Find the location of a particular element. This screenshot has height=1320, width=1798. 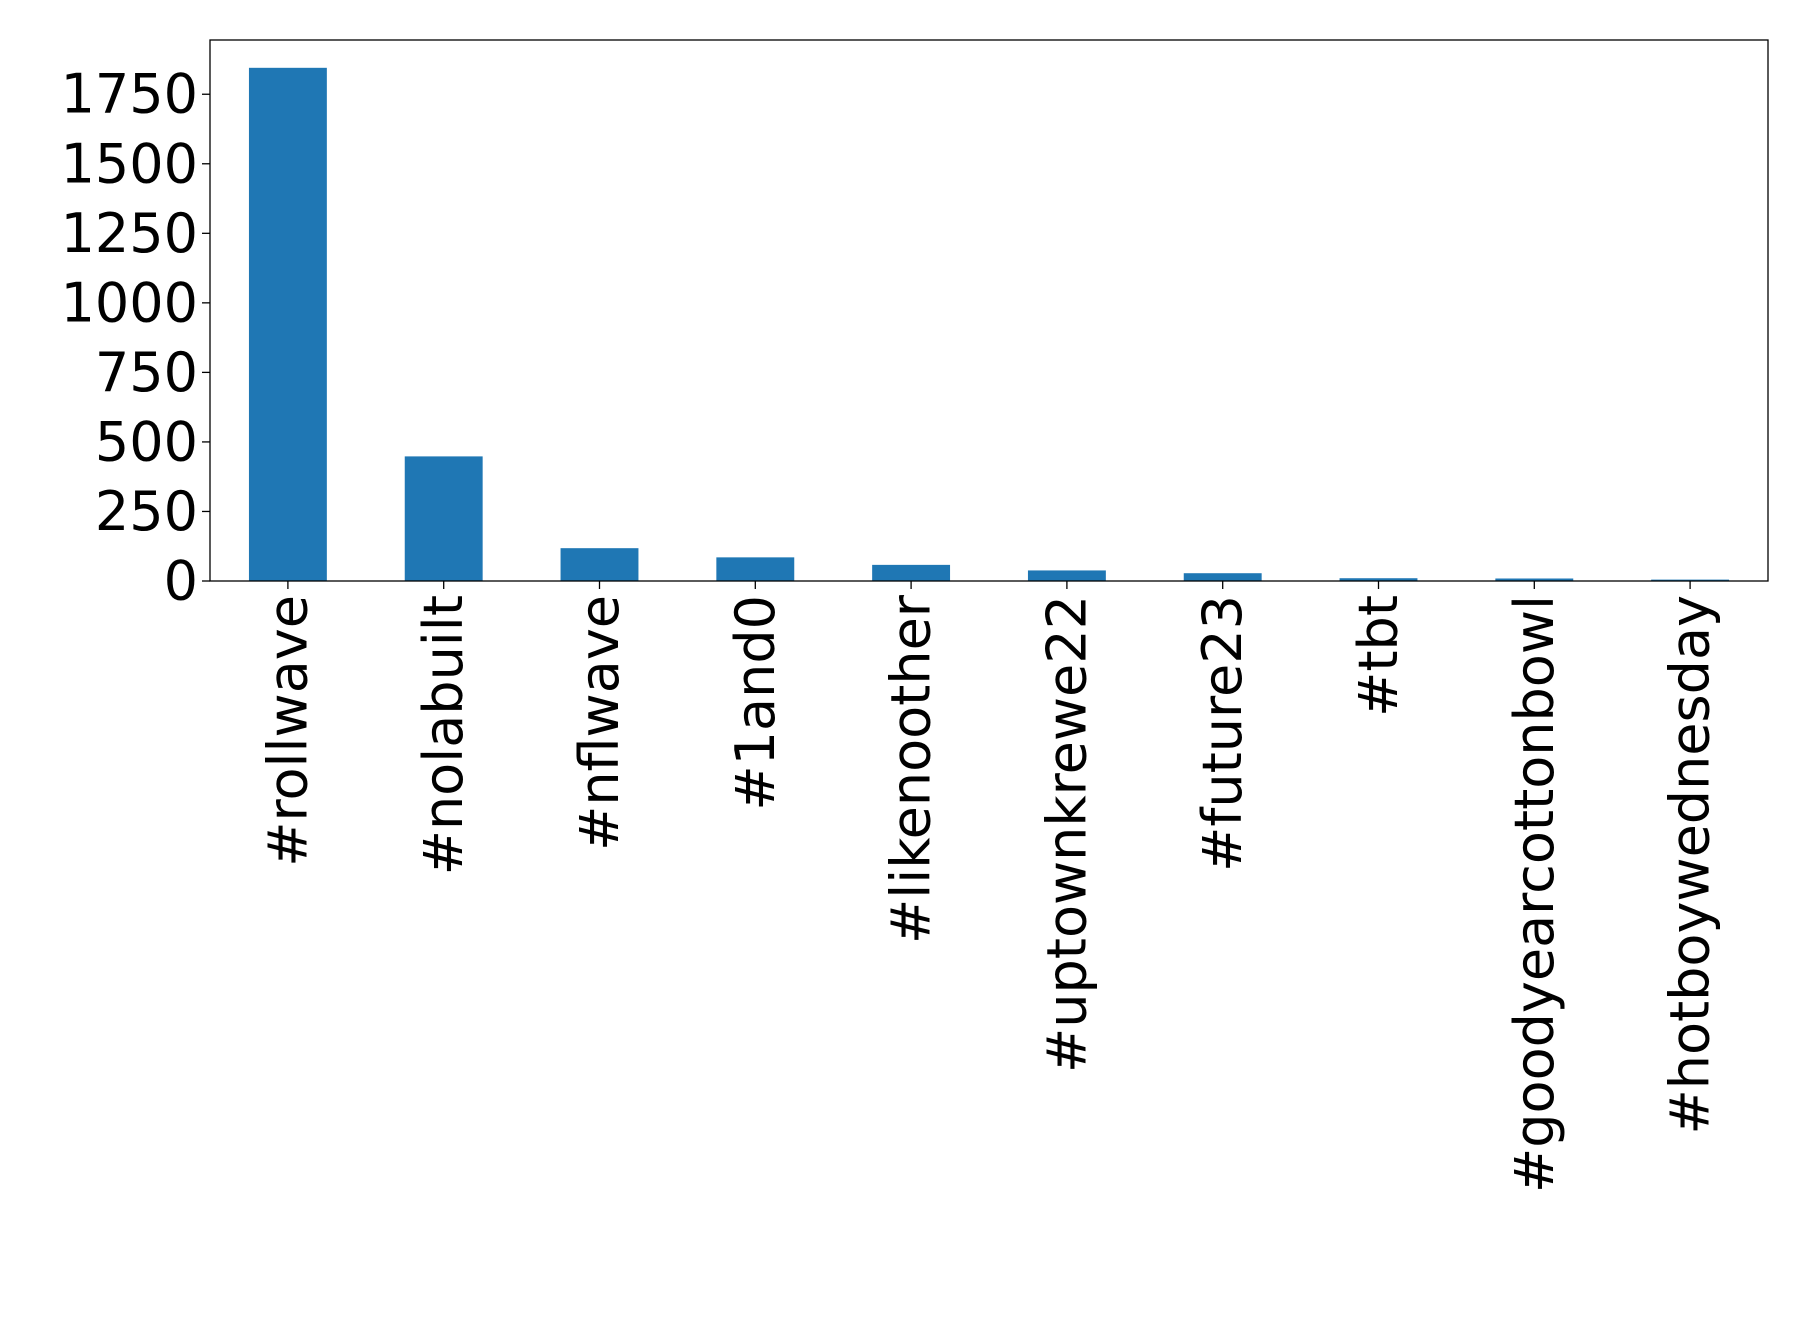

bar-goodyearcottonbowl is located at coordinates (1534, 579).